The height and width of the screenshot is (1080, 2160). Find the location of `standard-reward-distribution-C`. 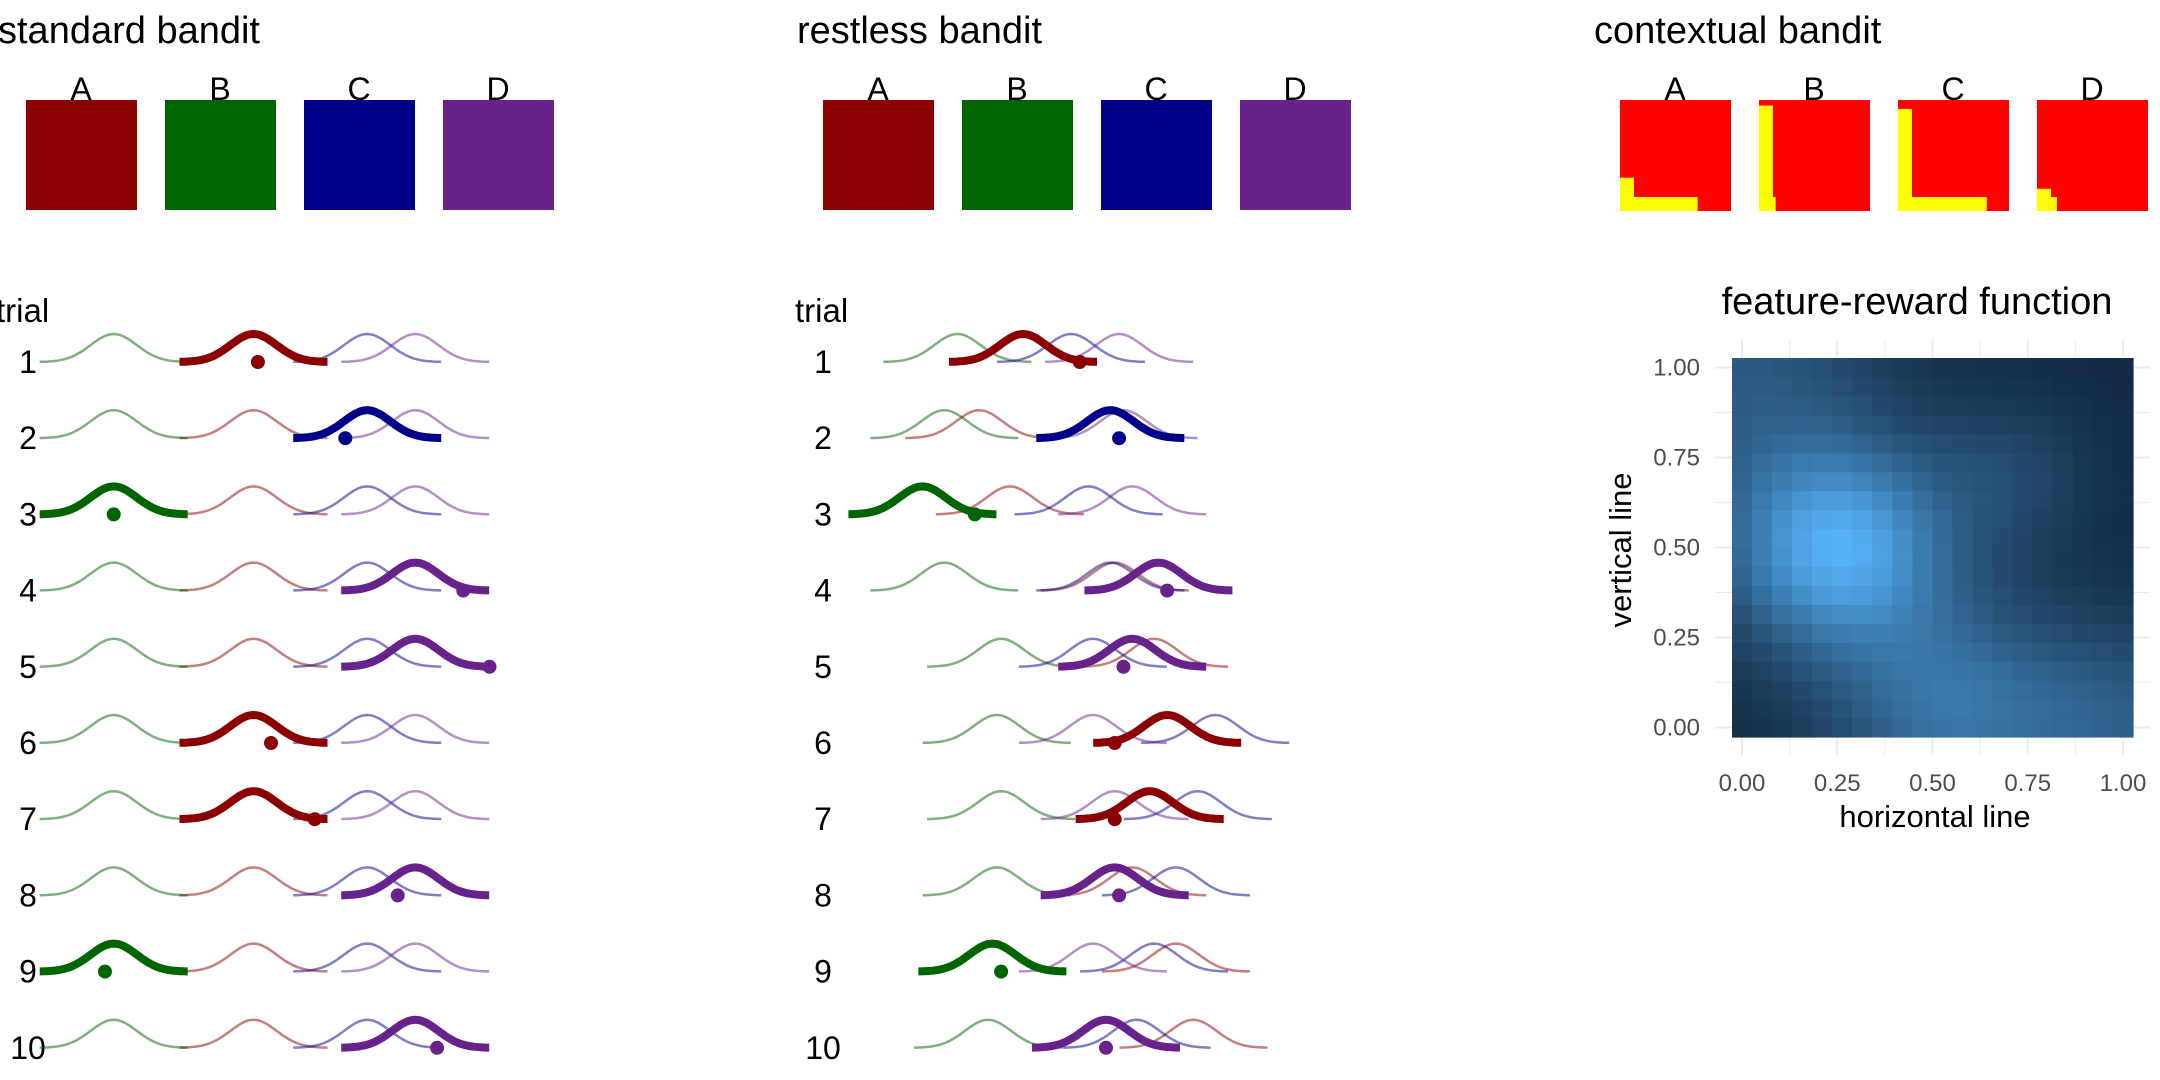

standard-reward-distribution-C is located at coordinates (367, 500).